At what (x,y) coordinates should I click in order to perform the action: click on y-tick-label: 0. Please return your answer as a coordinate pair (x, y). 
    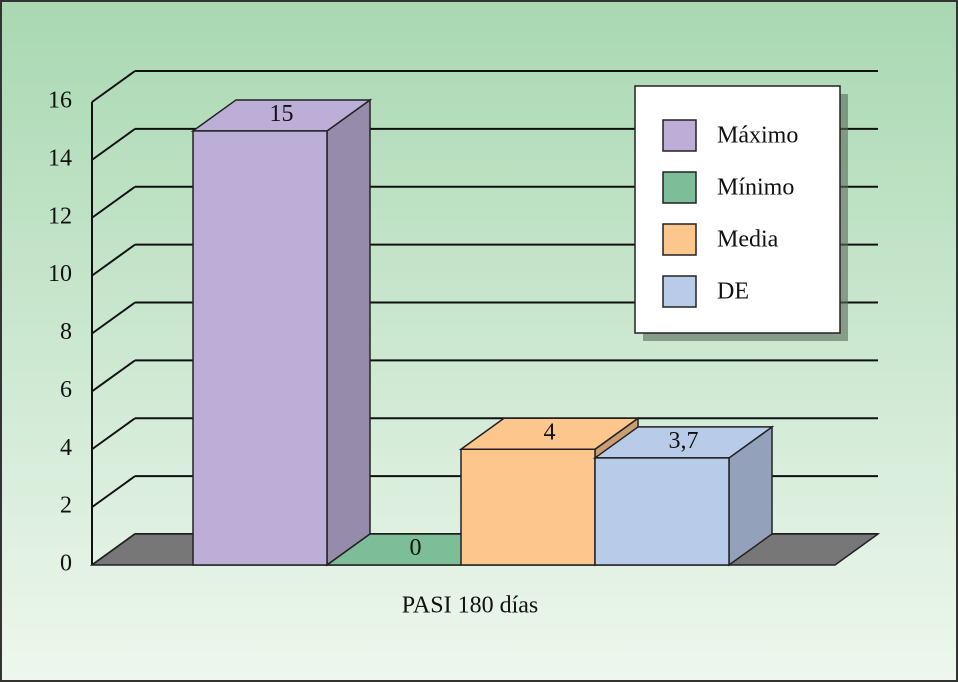
    Looking at the image, I should click on (66, 564).